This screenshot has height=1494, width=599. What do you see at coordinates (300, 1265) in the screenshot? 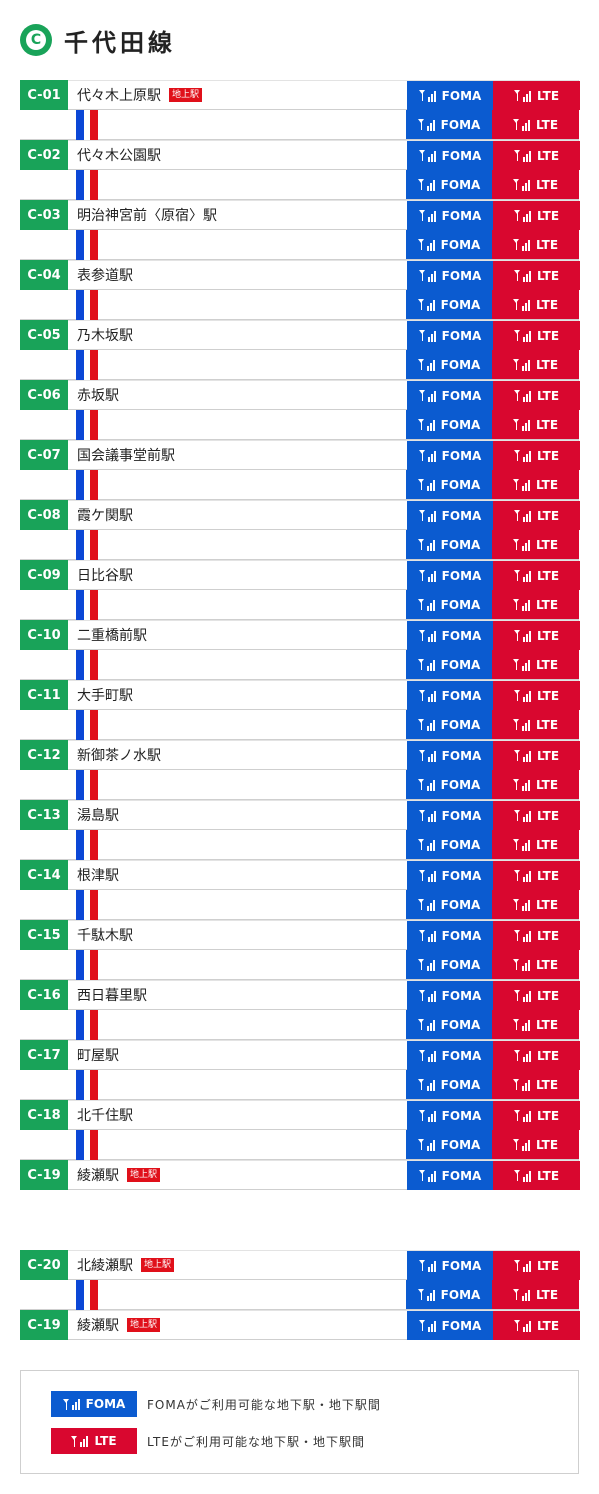
I see `station-row: C-20 北綾瀬駅 地上駅 FOMA LTE` at bounding box center [300, 1265].